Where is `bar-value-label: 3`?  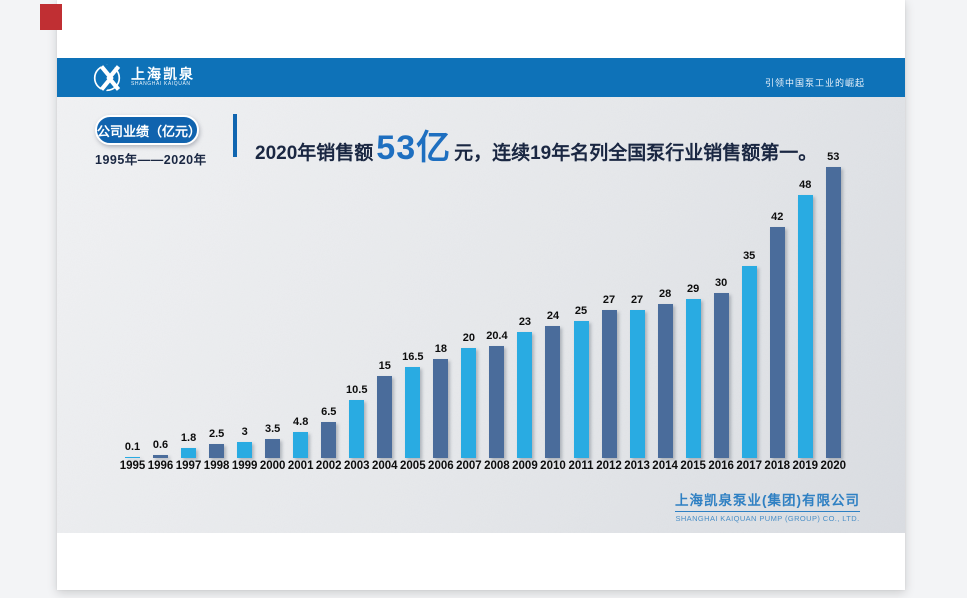 bar-value-label: 3 is located at coordinates (244, 431).